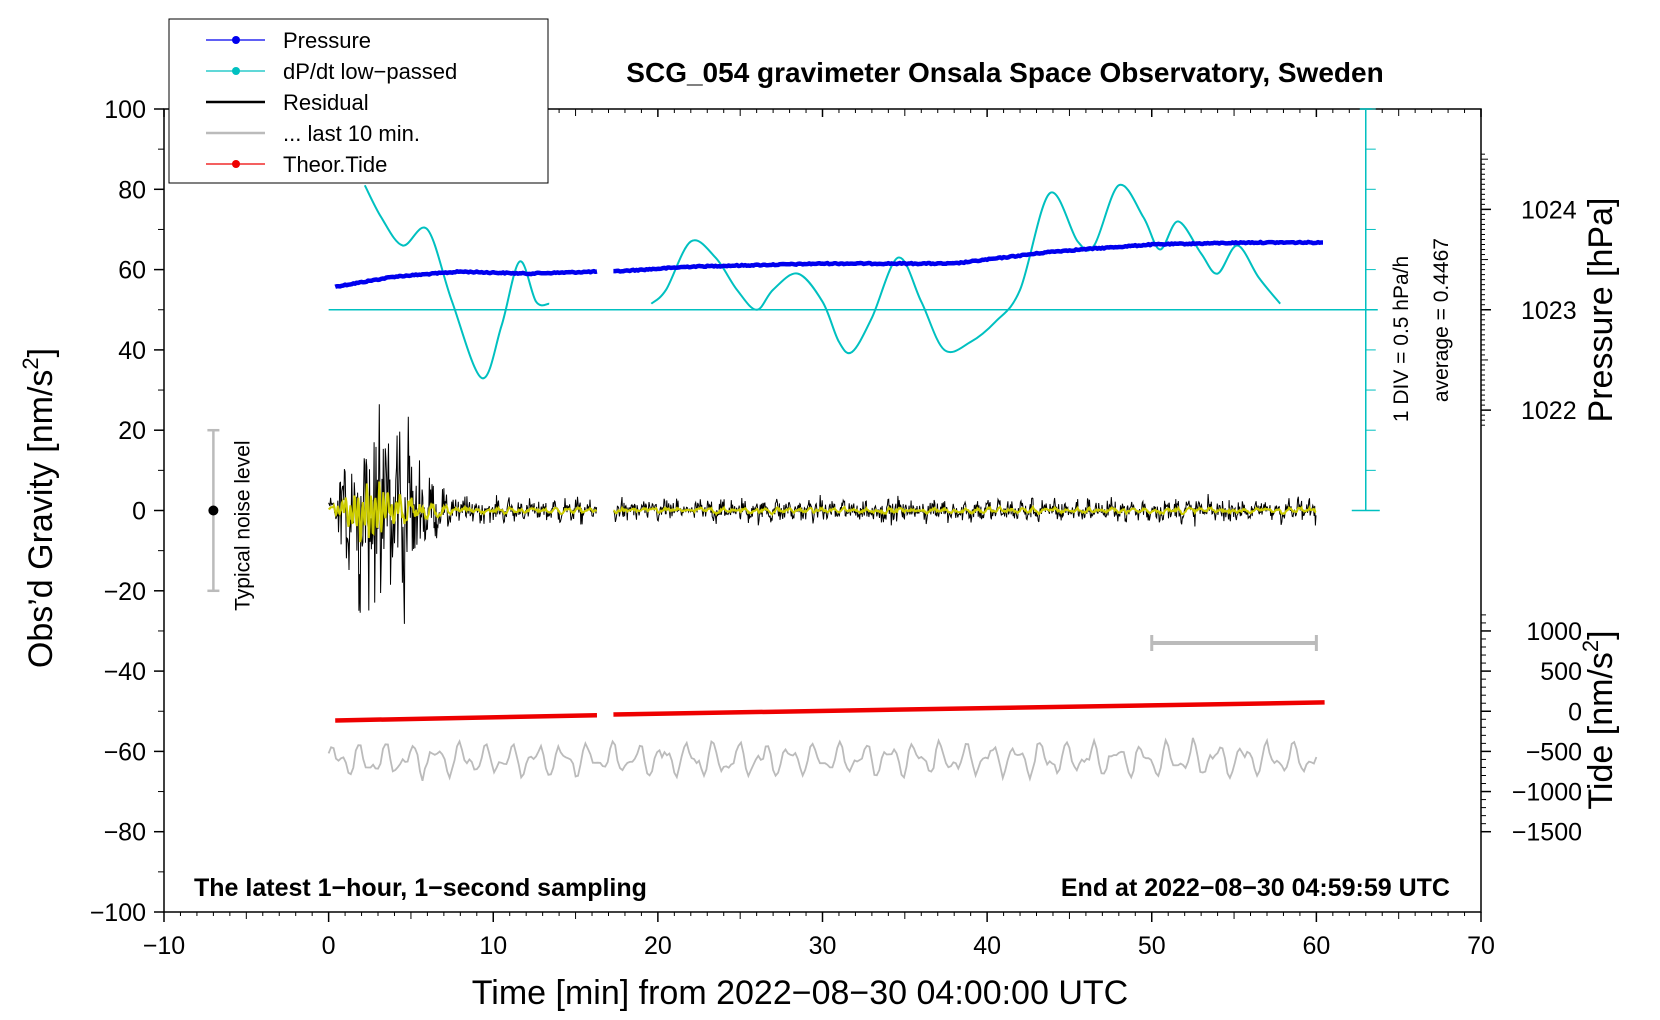 The width and height of the screenshot is (1660, 1020). What do you see at coordinates (466, 278) in the screenshot?
I see `pressure-line-part1` at bounding box center [466, 278].